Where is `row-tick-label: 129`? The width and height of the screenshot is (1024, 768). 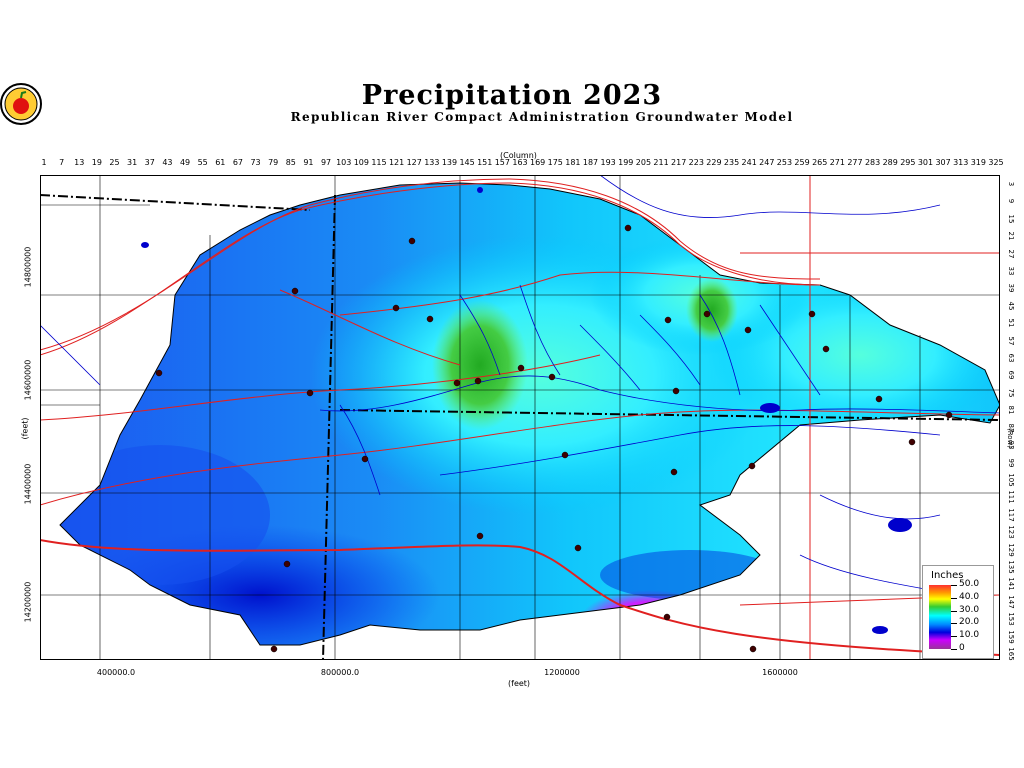
row-tick-label: 129 is located at coordinates (1011, 549).